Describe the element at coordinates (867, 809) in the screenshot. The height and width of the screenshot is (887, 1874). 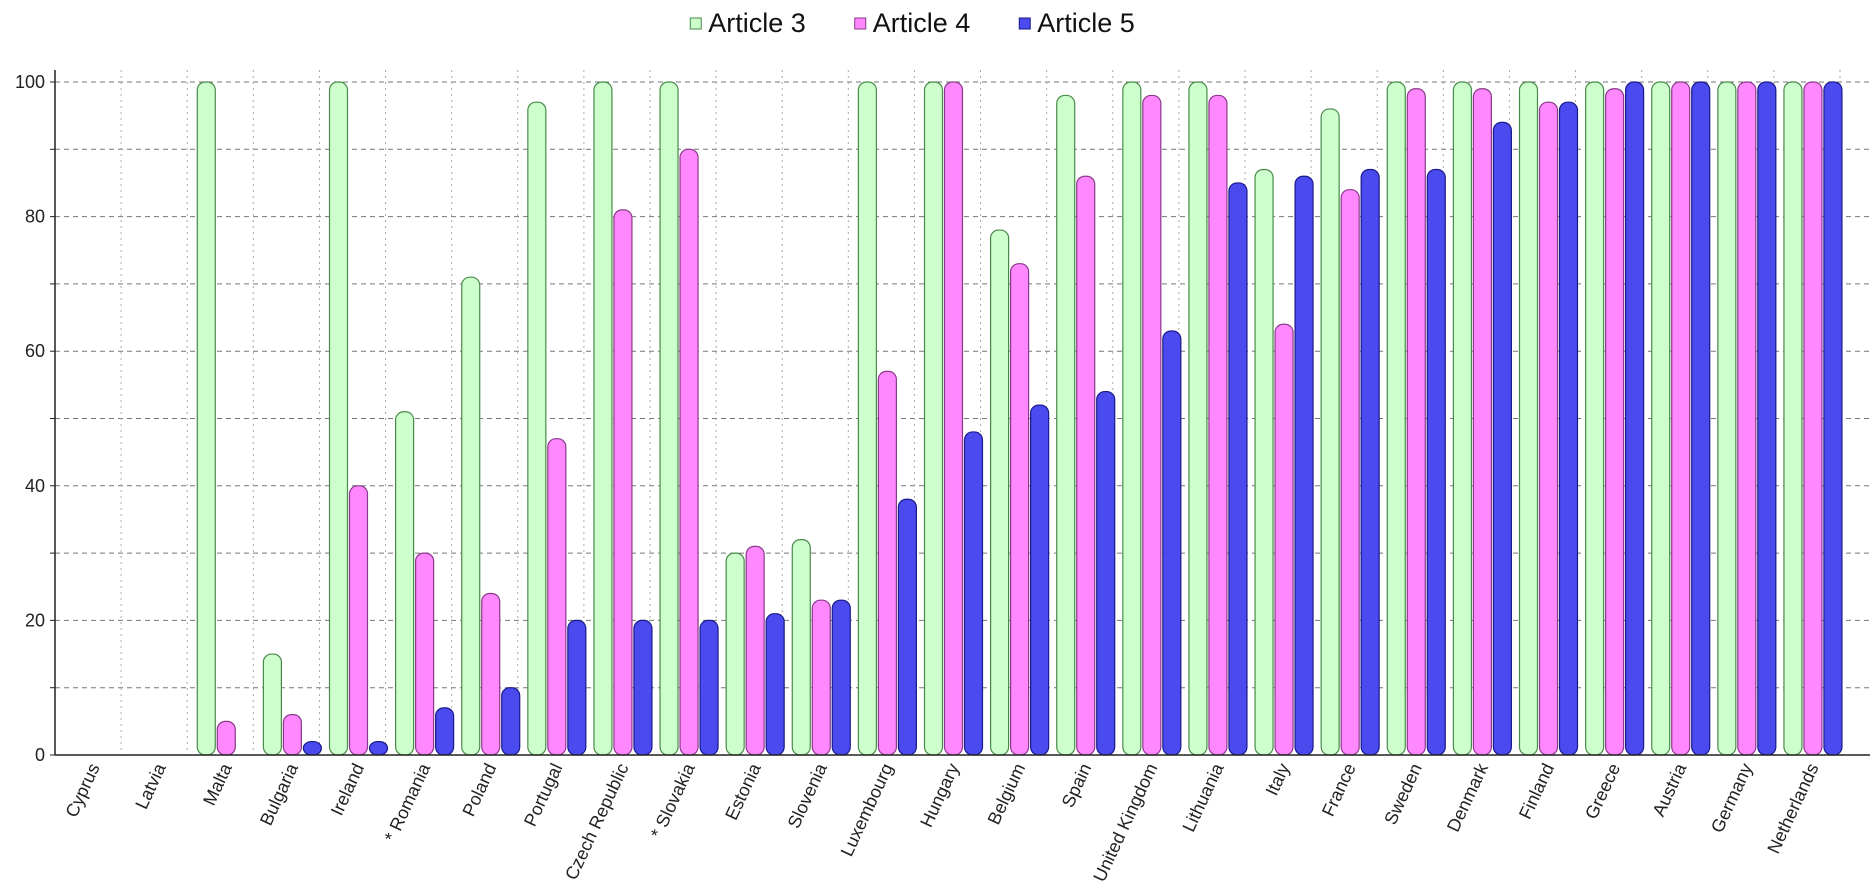
I see `x-tick-label-luxembourg: Luxembourg` at that location.